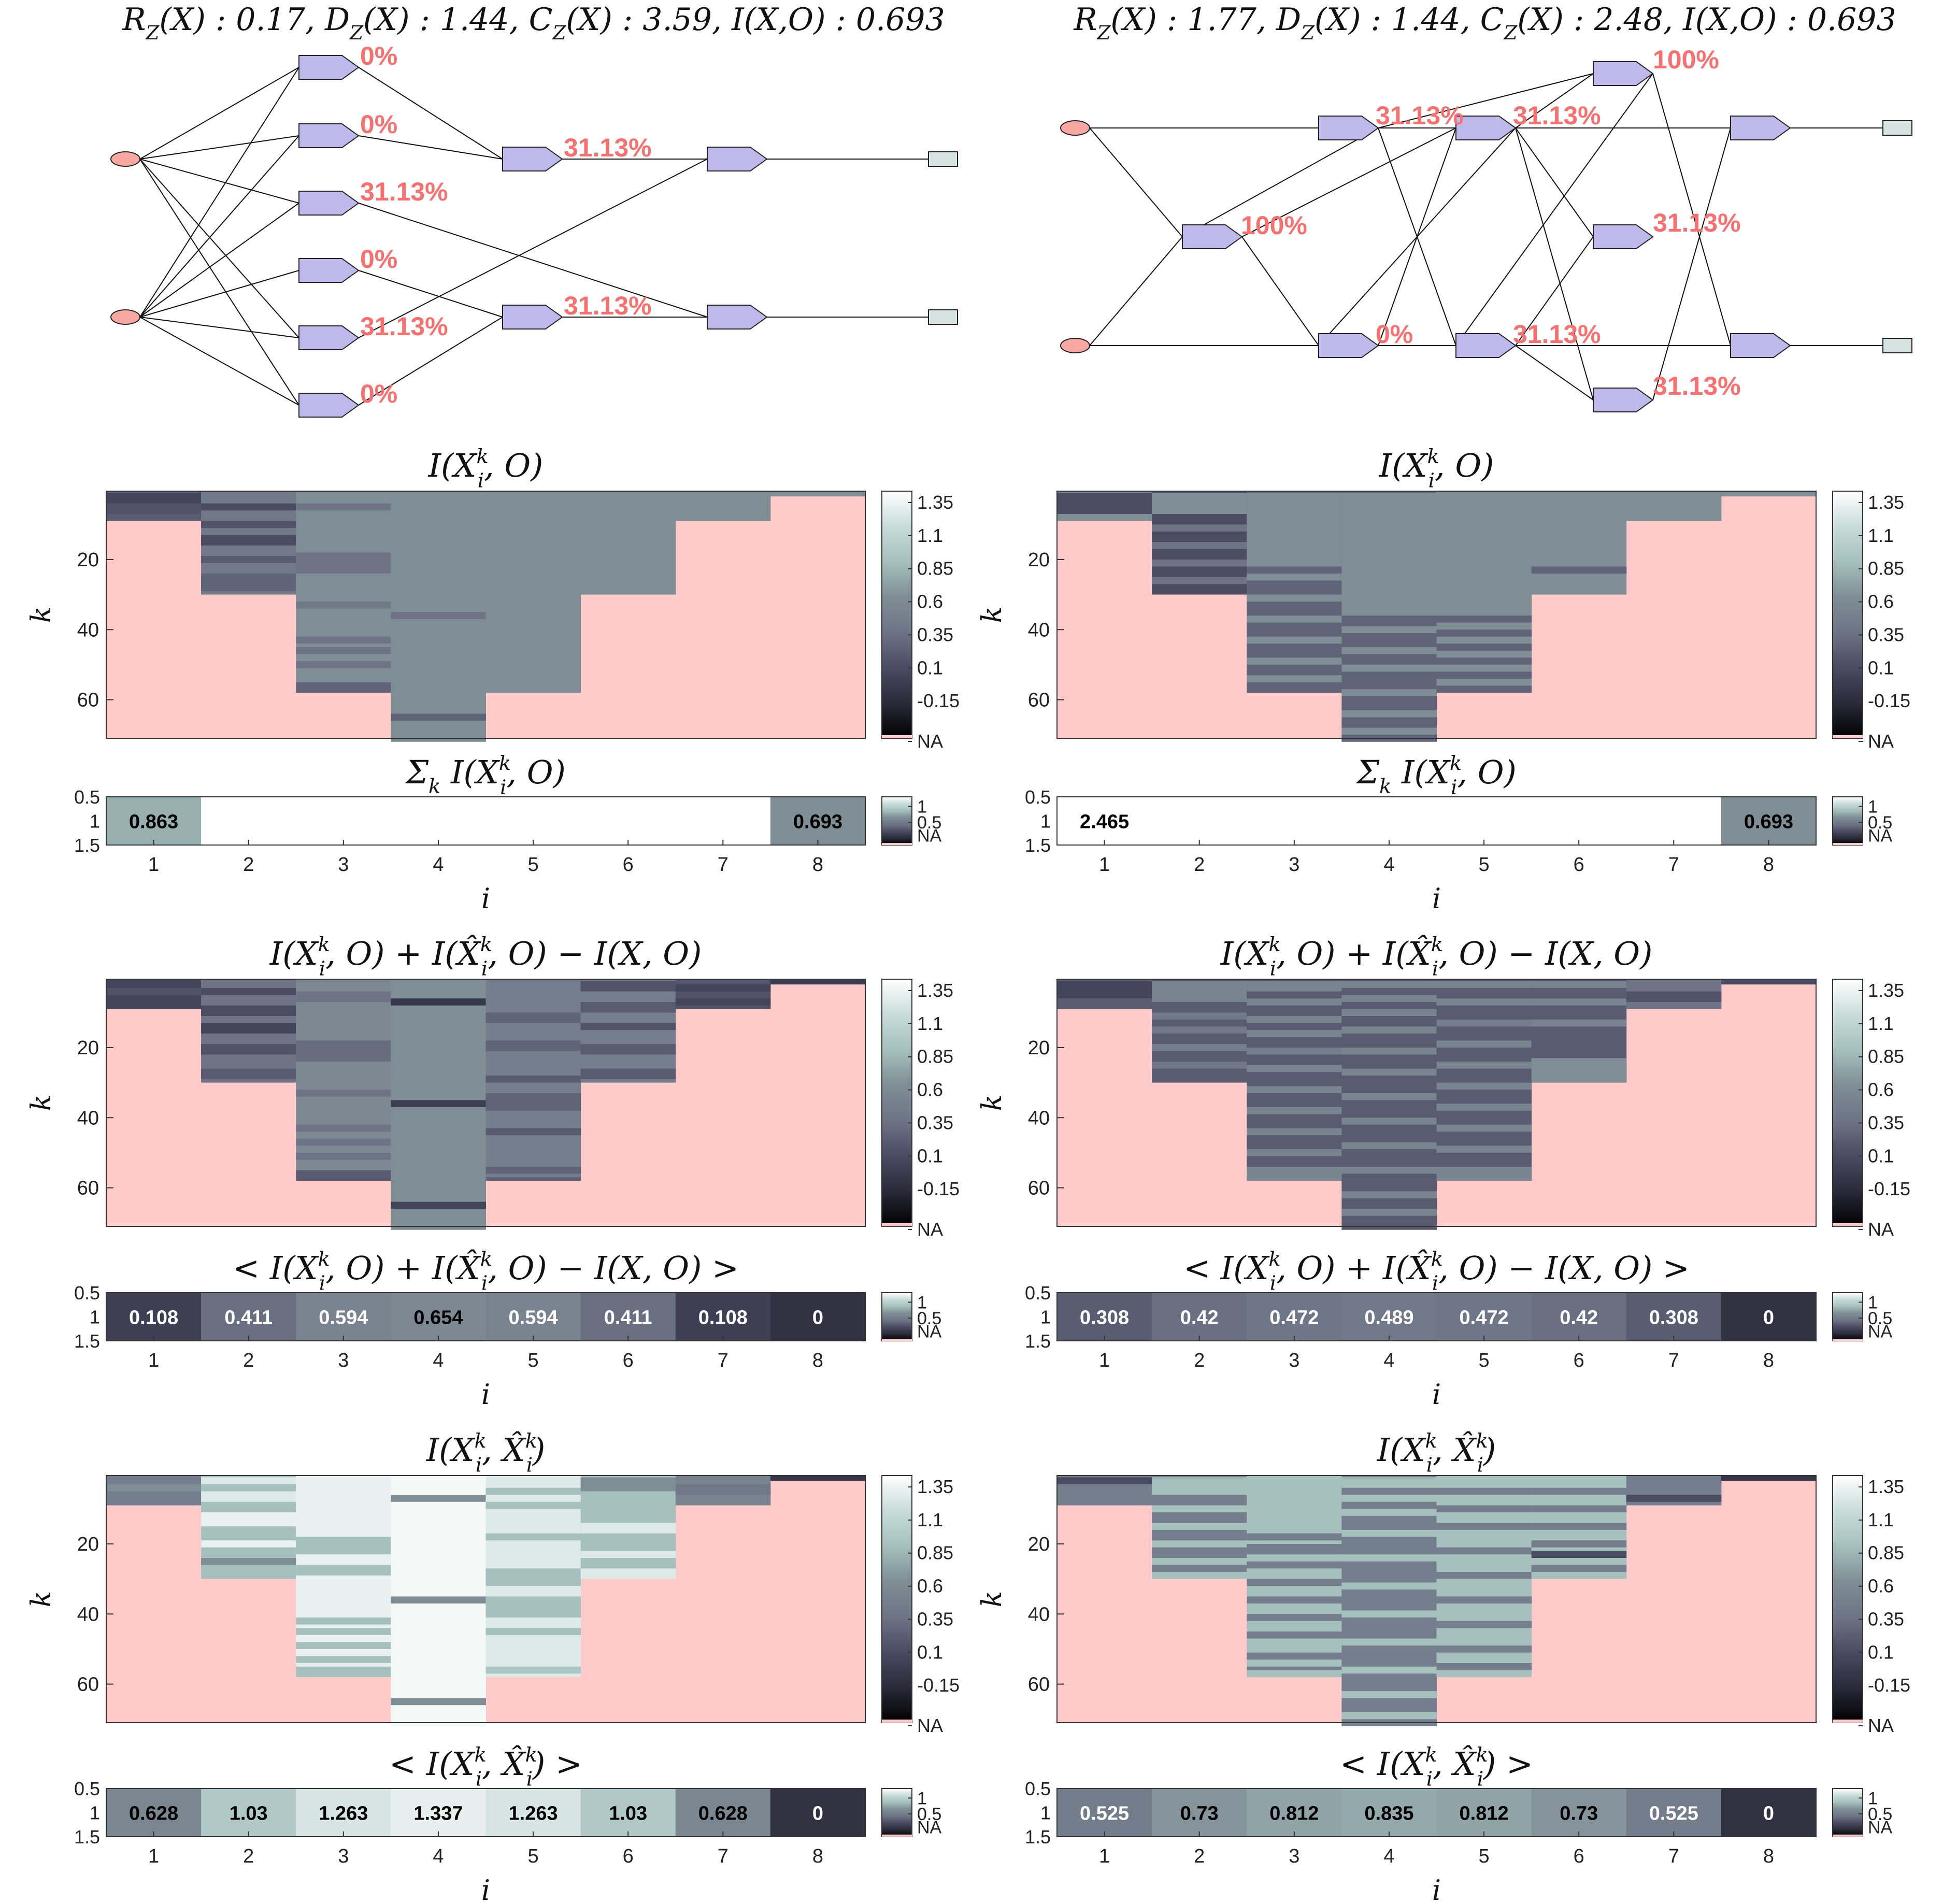 The width and height of the screenshot is (1943, 1904). Describe the element at coordinates (470, 833) in the screenshot. I see `left-bar-0: Σk​ I(Xki​, O) 0.863 0.693 0.5 1 1.5 1 2 3 4 5 6 7 8 i` at that location.